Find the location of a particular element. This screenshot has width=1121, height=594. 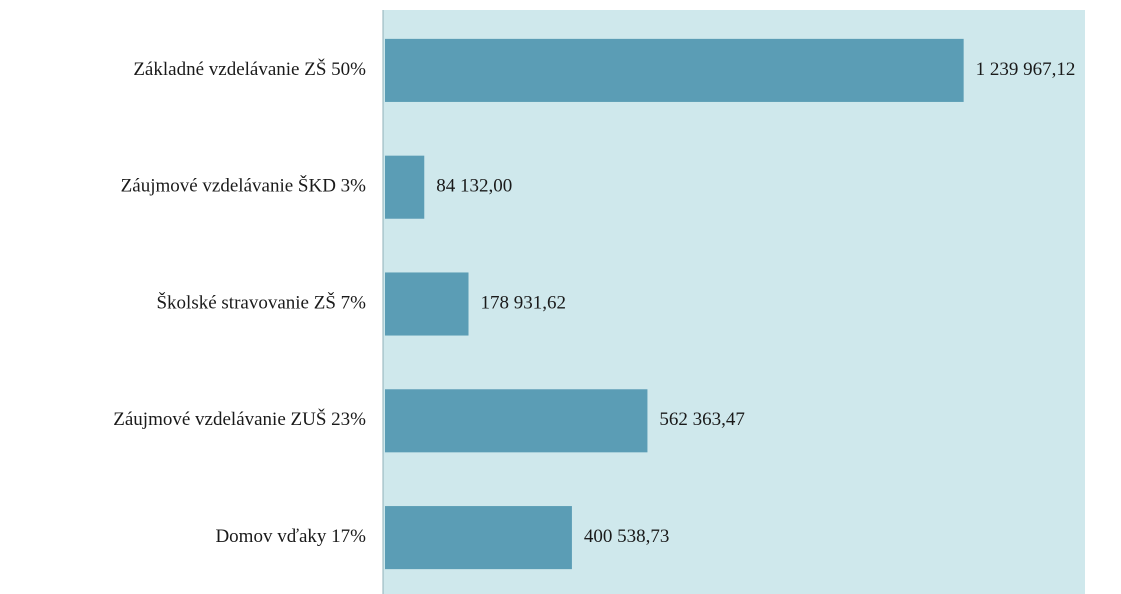

value-label: 562 363,47 is located at coordinates (702, 419).